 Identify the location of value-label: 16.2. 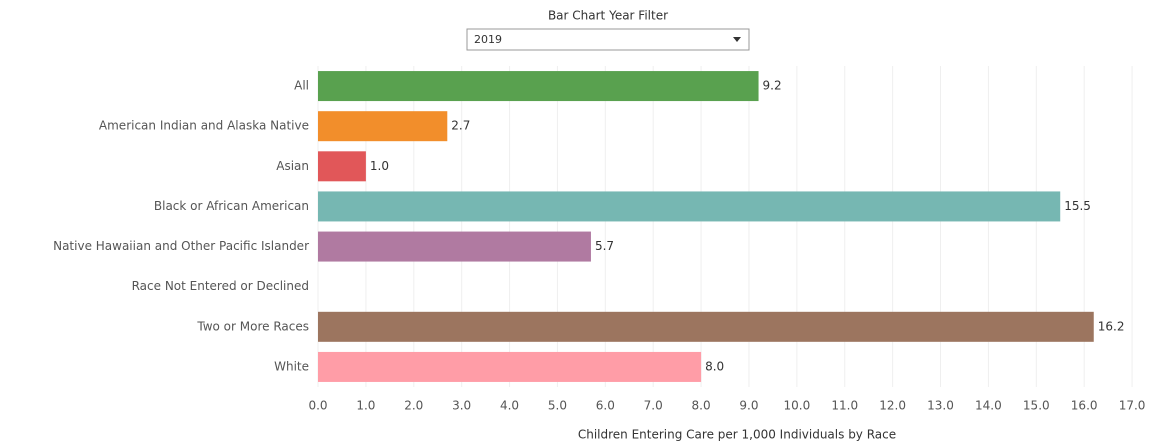
(1111, 326).